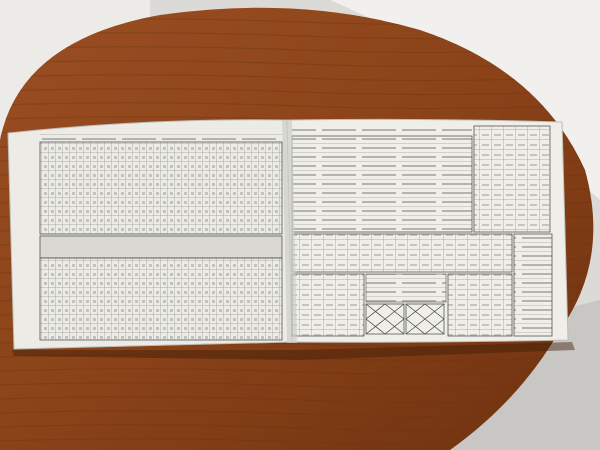 The width and height of the screenshot is (600, 450). I want to click on right-notes, so click(406, 288).